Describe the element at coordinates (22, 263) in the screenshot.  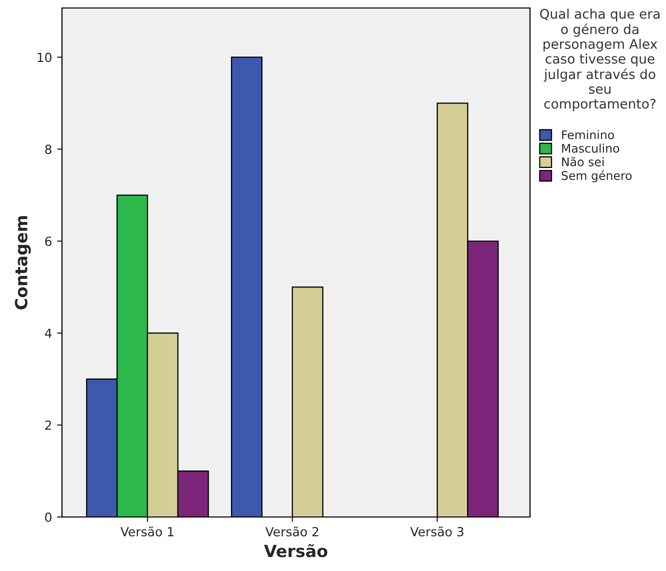
I see `y-axis-title: Contagem` at that location.